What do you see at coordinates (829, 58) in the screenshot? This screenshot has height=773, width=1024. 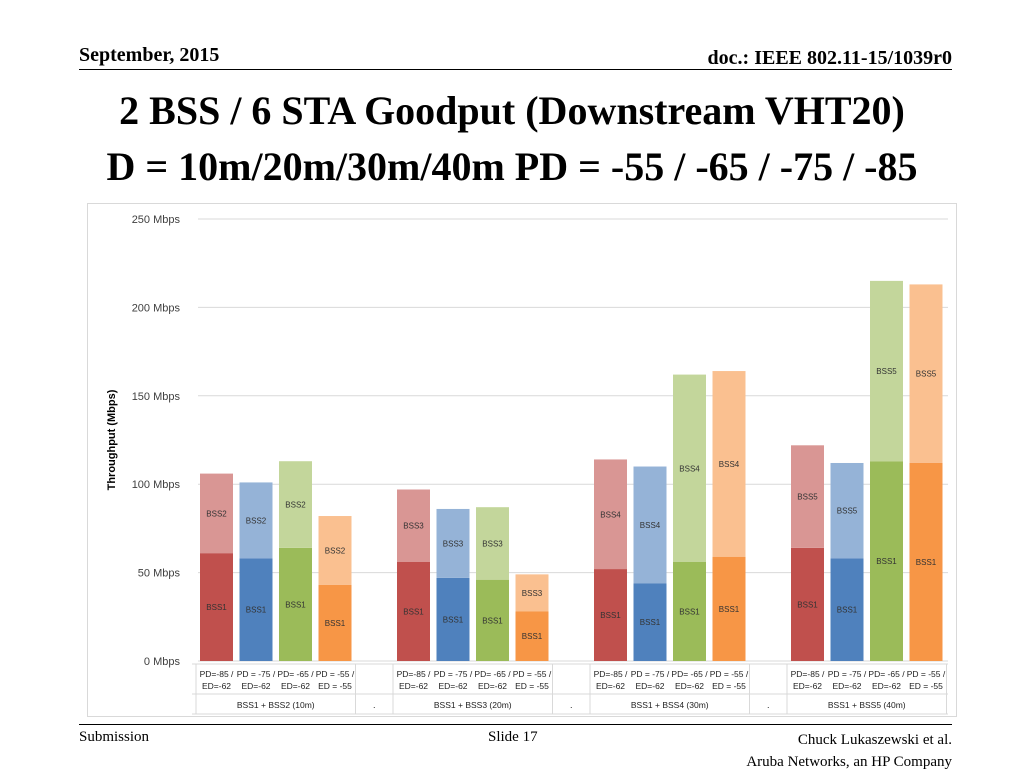 I see `document-id: doc.: IEEE 802.11-15/1039r0` at bounding box center [829, 58].